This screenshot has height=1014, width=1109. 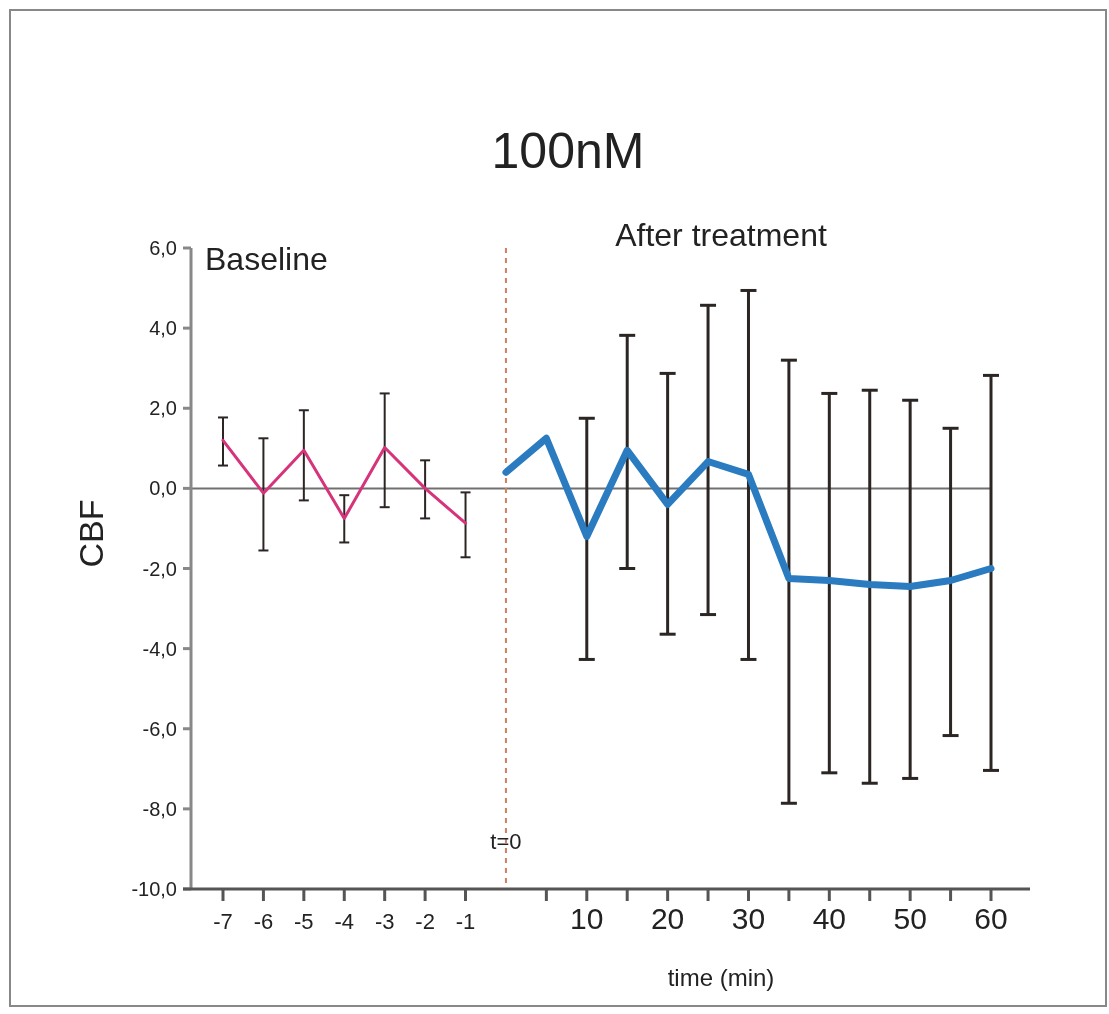 I want to click on x-tick-label: -2, so click(x=425, y=921).